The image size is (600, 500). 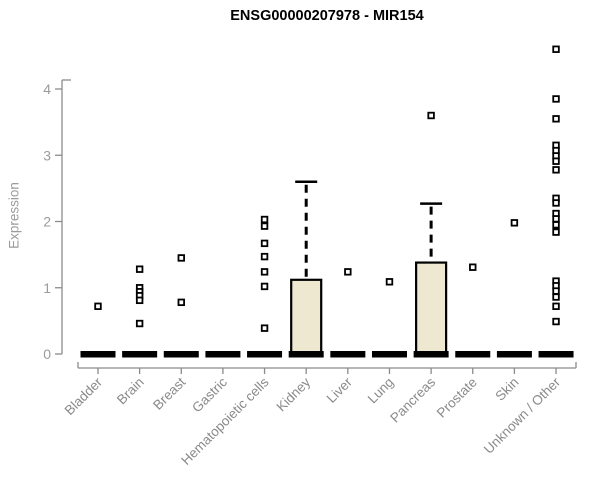 I want to click on y-tick-label: 2, so click(x=47, y=222).